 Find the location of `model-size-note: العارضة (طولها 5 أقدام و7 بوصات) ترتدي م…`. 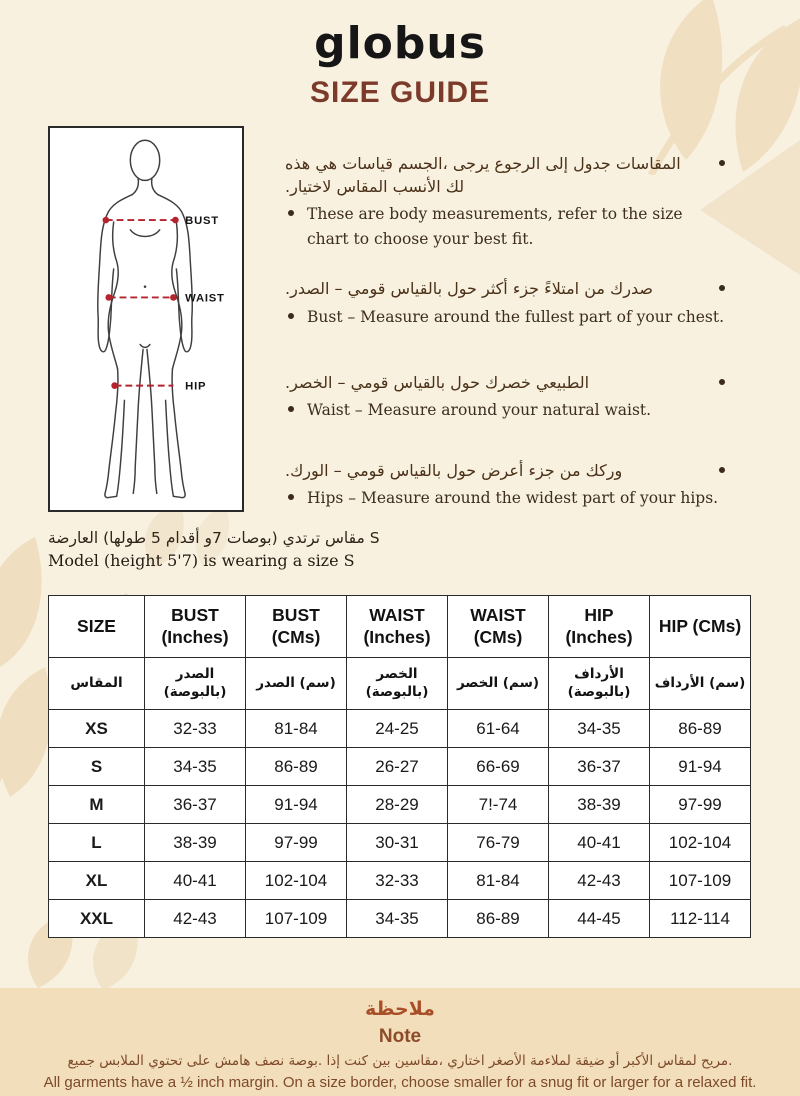

model-size-note: العارضة (طولها 5 أقدام و7 بوصات) ترتدي م… is located at coordinates (263, 550).